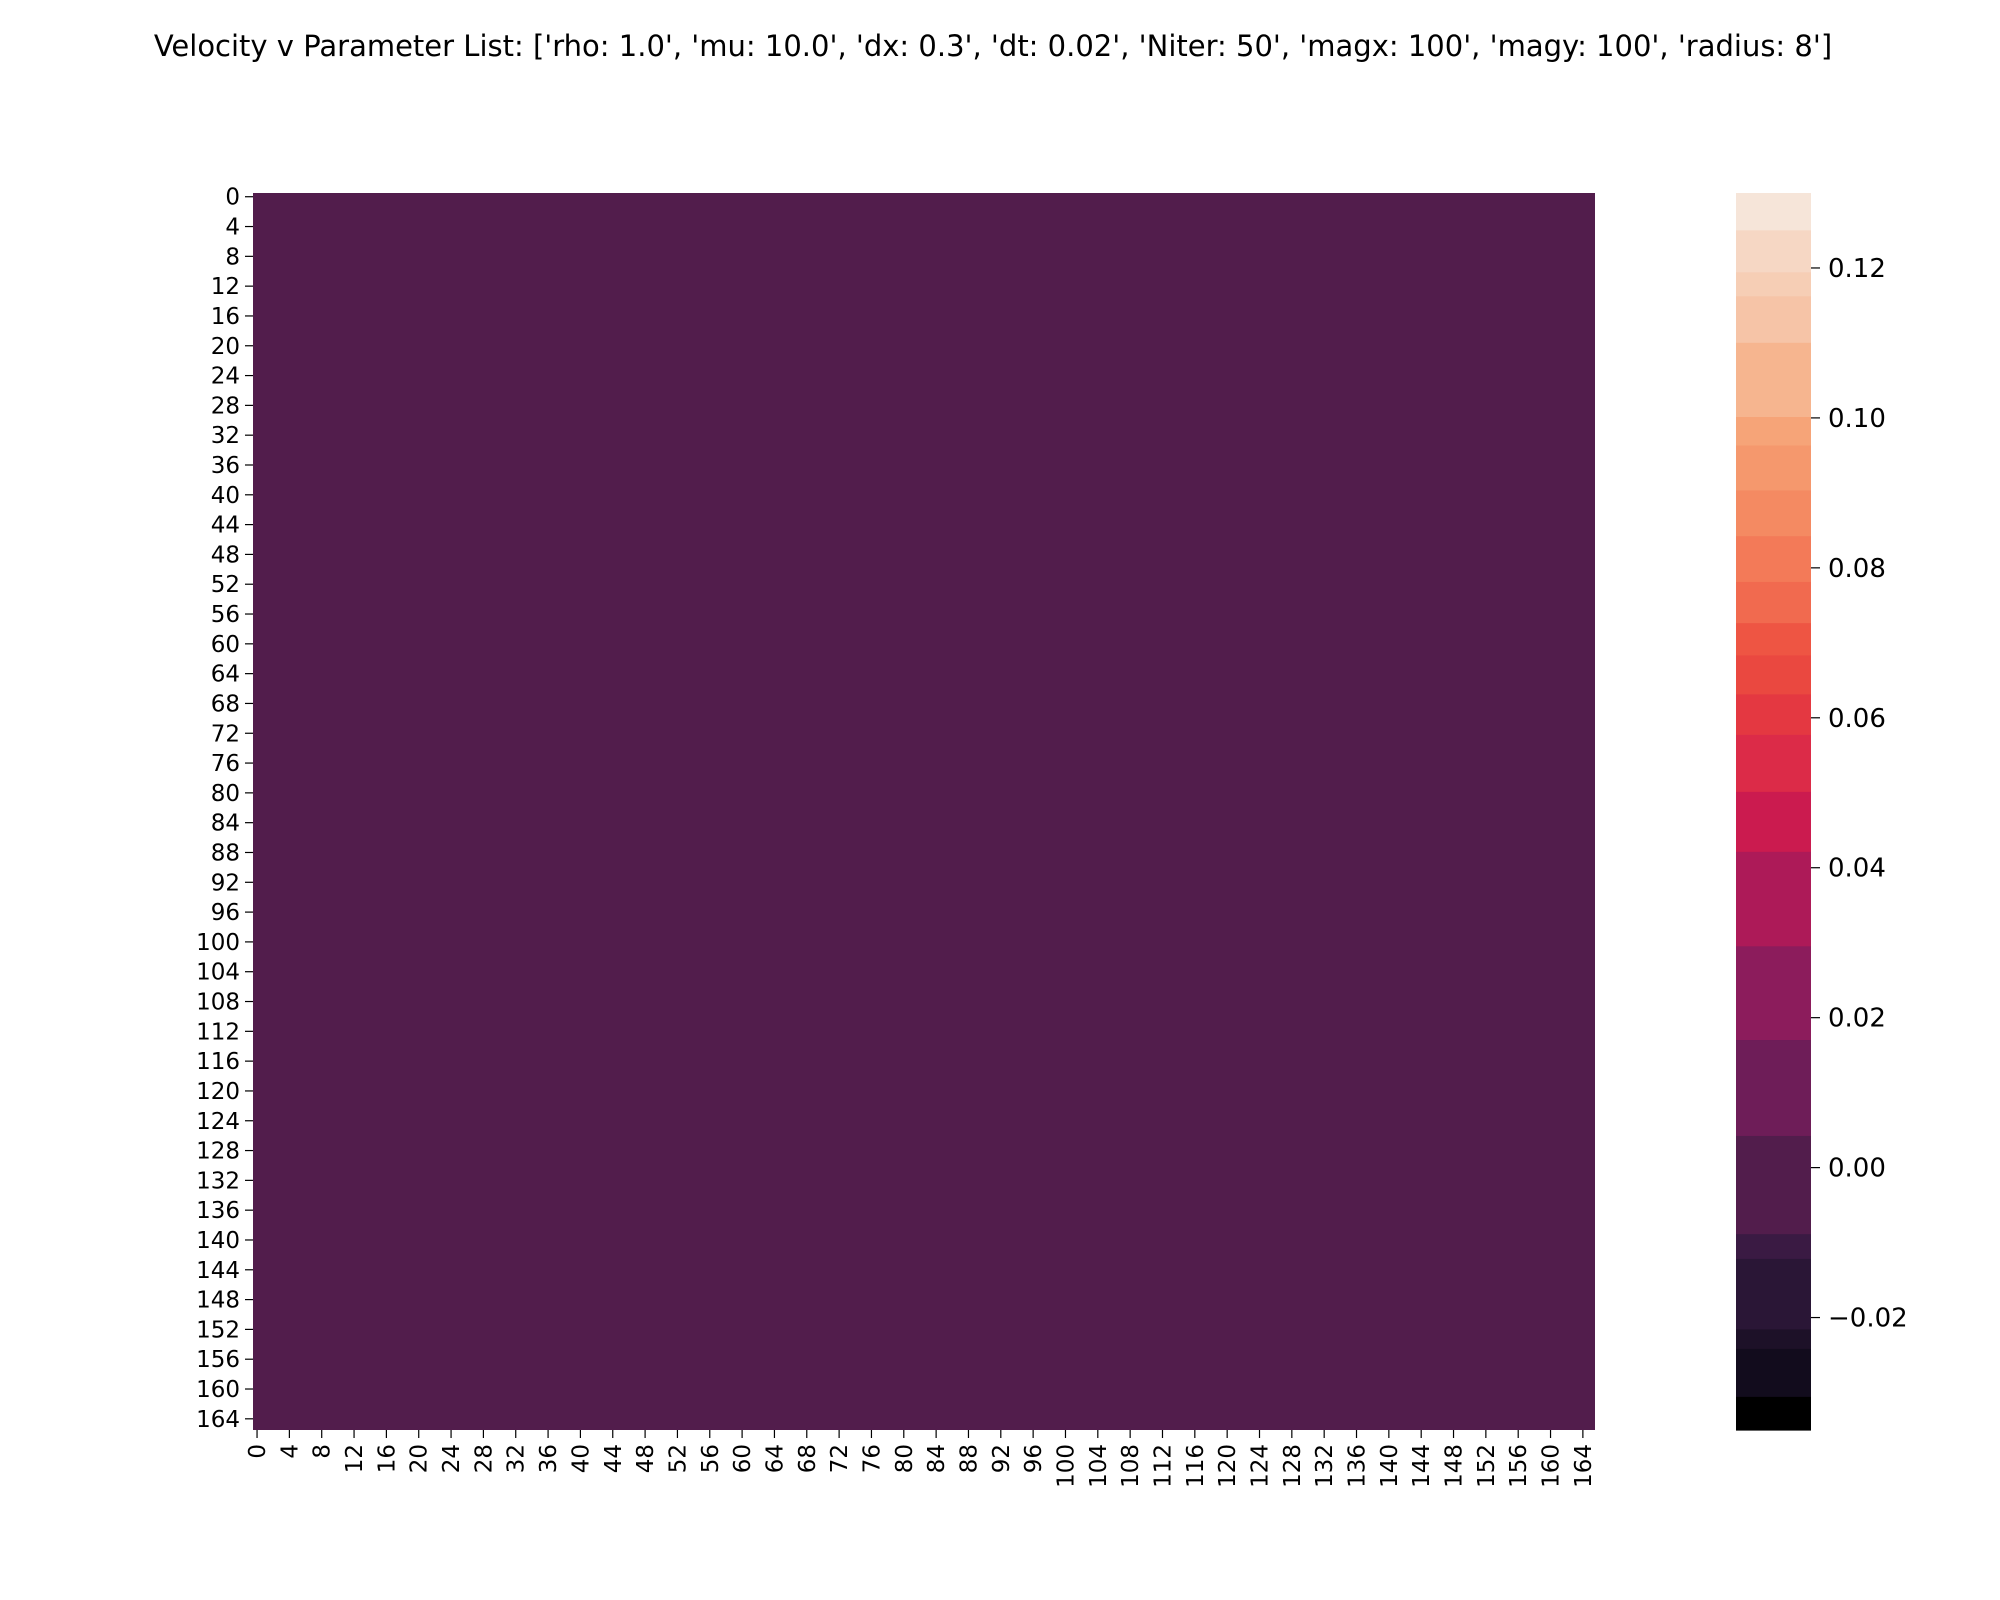 The height and width of the screenshot is (1600, 2000). I want to click on x-tick-label: 104, so click(1099, 1466).